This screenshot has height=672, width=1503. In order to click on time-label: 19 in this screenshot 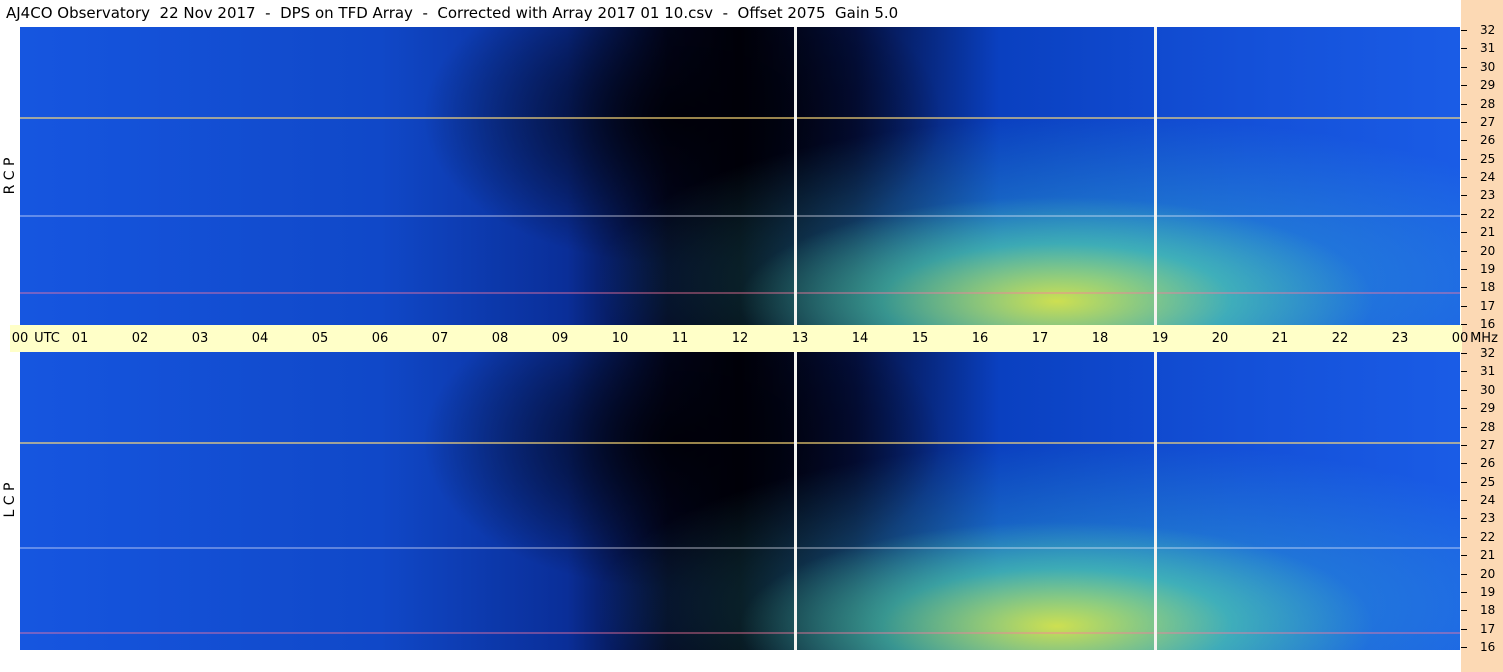, I will do `click(1160, 338)`.